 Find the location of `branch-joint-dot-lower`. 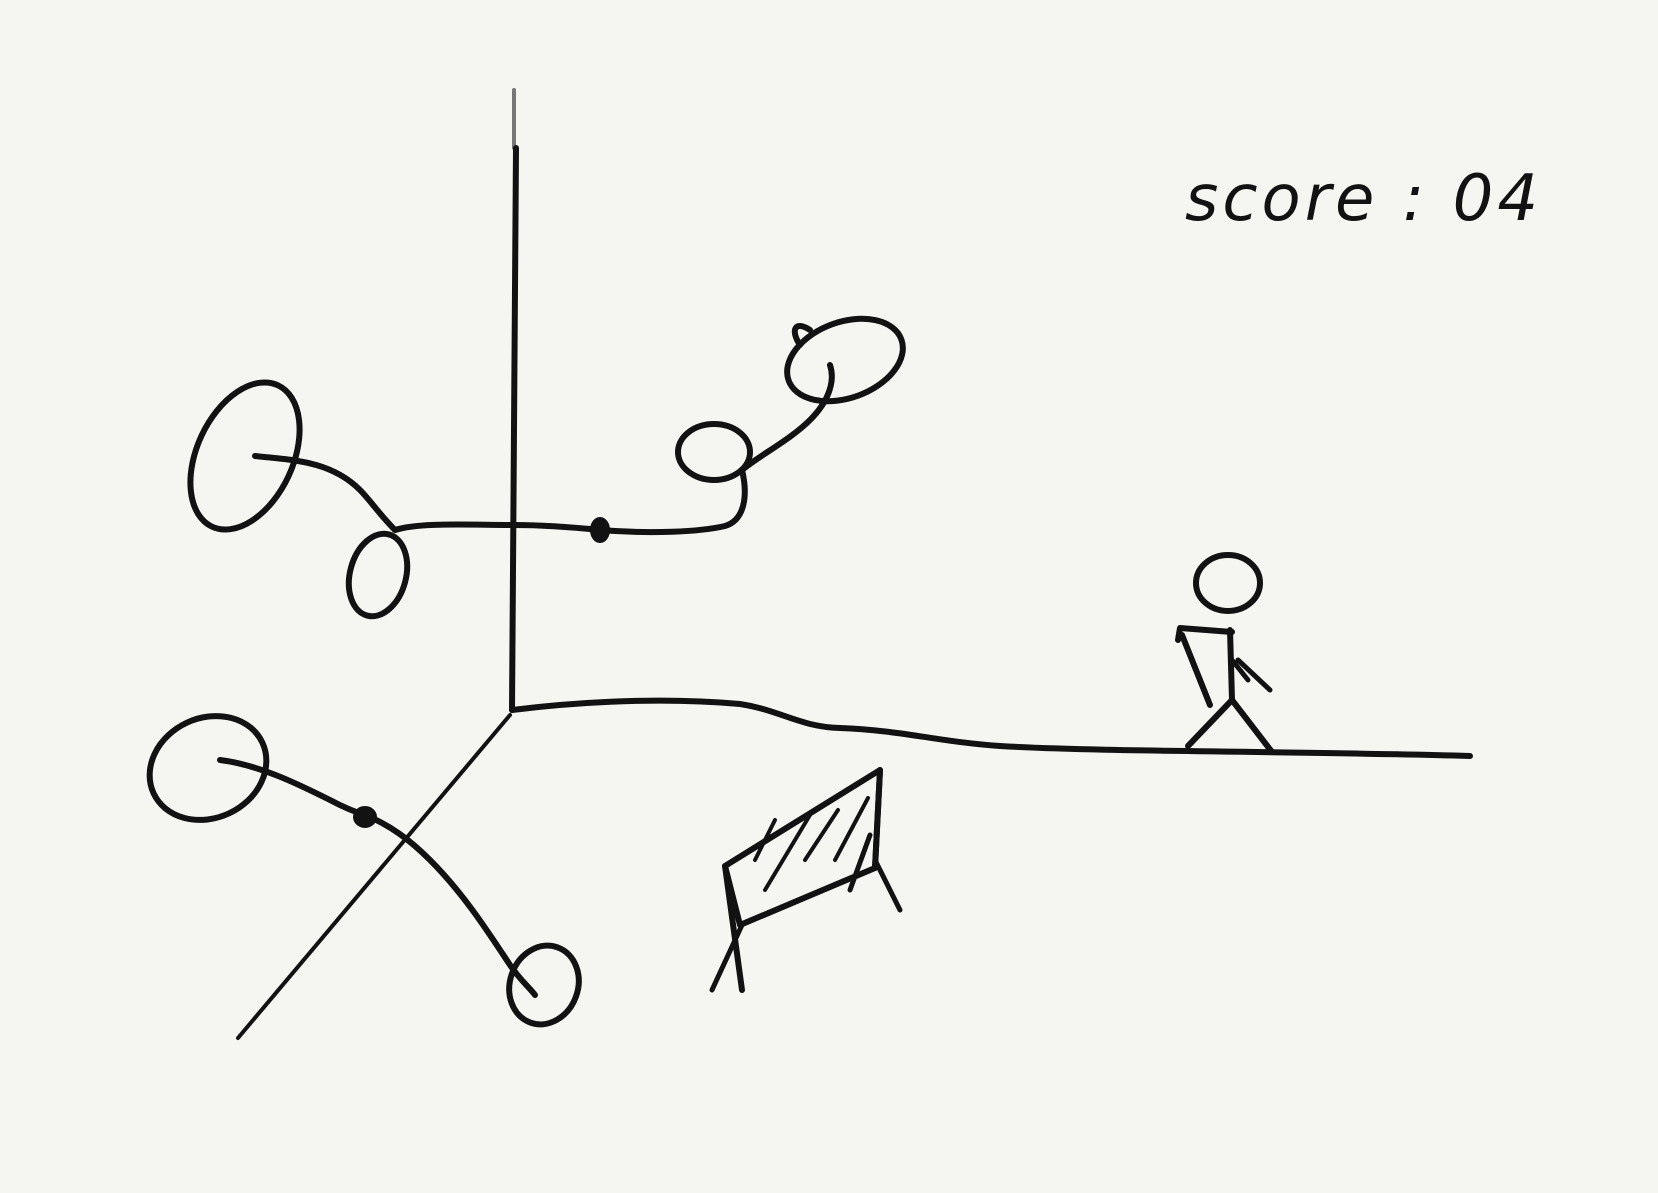

branch-joint-dot-lower is located at coordinates (365, 817).